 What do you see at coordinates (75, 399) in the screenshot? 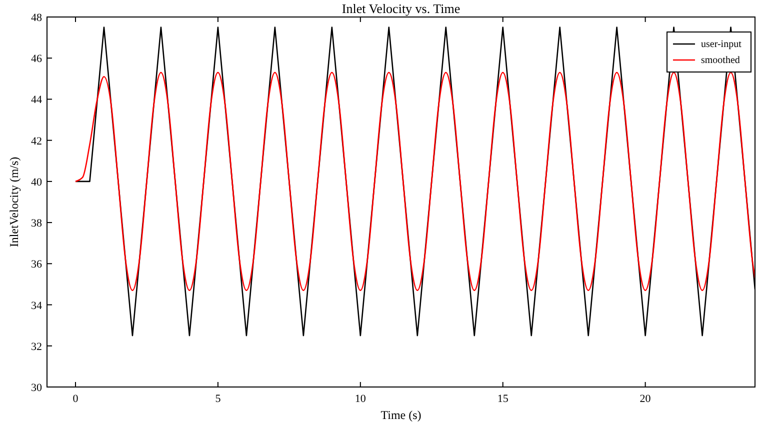
I see `x-tick-label: 0` at bounding box center [75, 399].